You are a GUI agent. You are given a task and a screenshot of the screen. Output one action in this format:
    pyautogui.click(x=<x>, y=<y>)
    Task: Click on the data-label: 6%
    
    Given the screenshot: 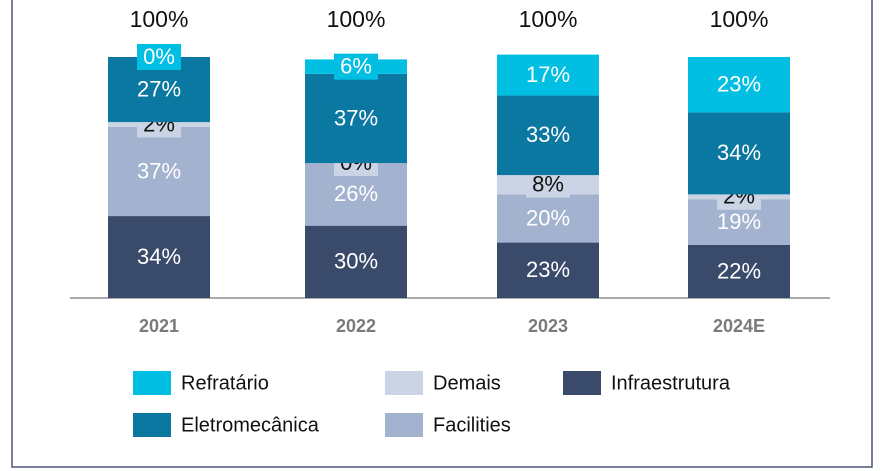 What is the action you would take?
    pyautogui.click(x=356, y=65)
    